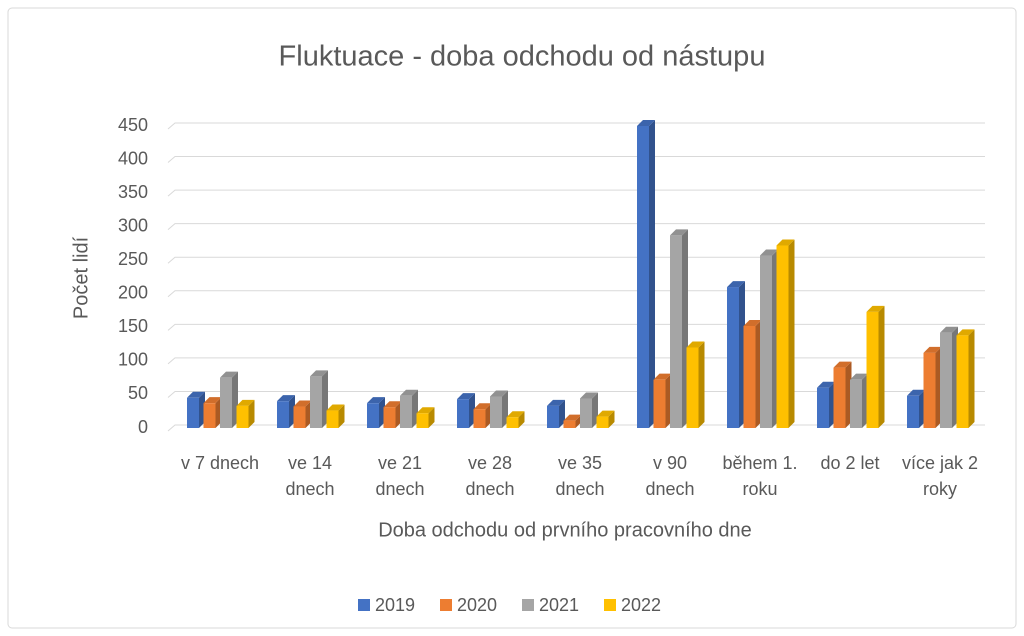 The width and height of the screenshot is (1024, 636). What do you see at coordinates (670, 476) in the screenshot?
I see `x-tick-label: v 90 dnech` at bounding box center [670, 476].